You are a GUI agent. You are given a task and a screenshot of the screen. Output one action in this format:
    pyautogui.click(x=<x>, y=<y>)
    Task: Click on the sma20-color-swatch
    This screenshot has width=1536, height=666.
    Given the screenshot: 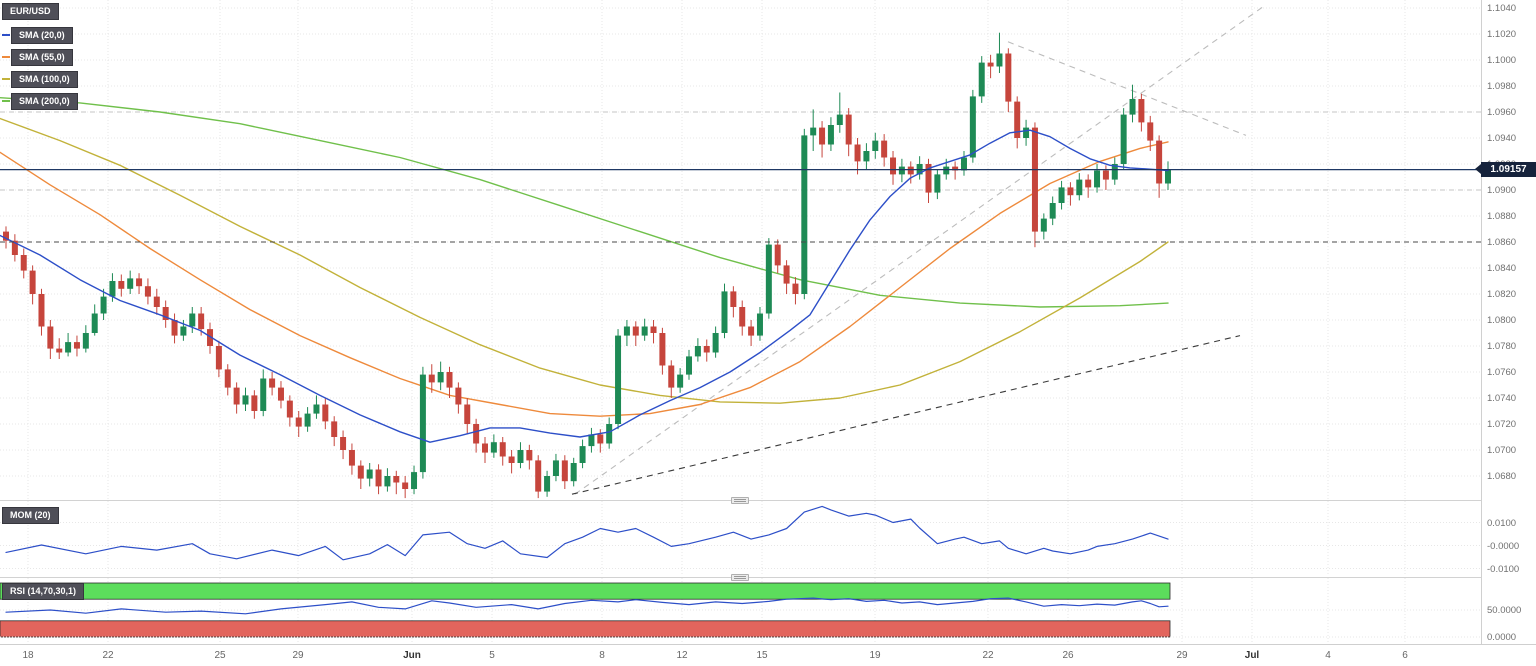 What is the action you would take?
    pyautogui.click(x=6, y=35)
    